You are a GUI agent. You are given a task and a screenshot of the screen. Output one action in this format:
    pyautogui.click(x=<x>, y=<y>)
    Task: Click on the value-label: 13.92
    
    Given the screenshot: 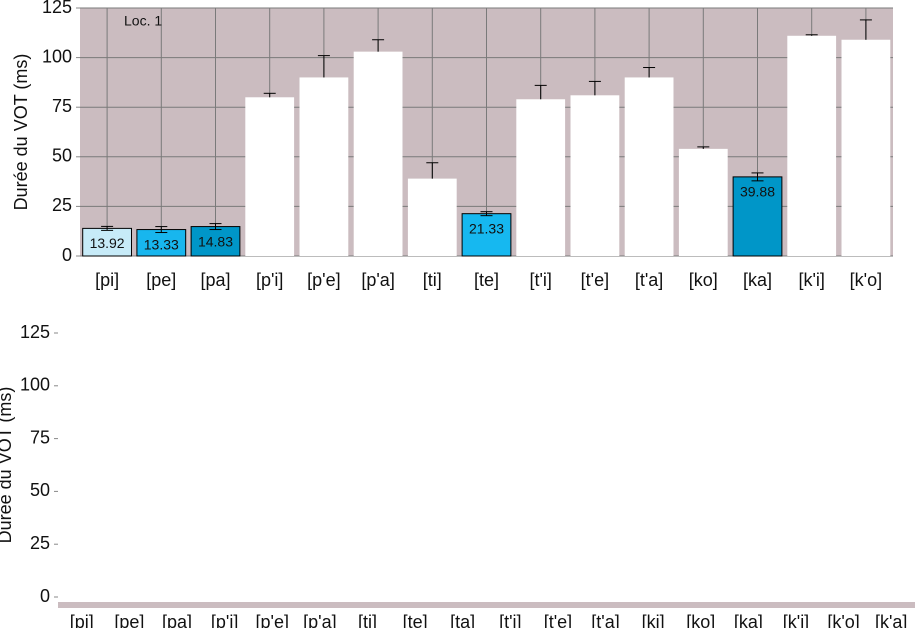 What is the action you would take?
    pyautogui.click(x=107, y=243)
    